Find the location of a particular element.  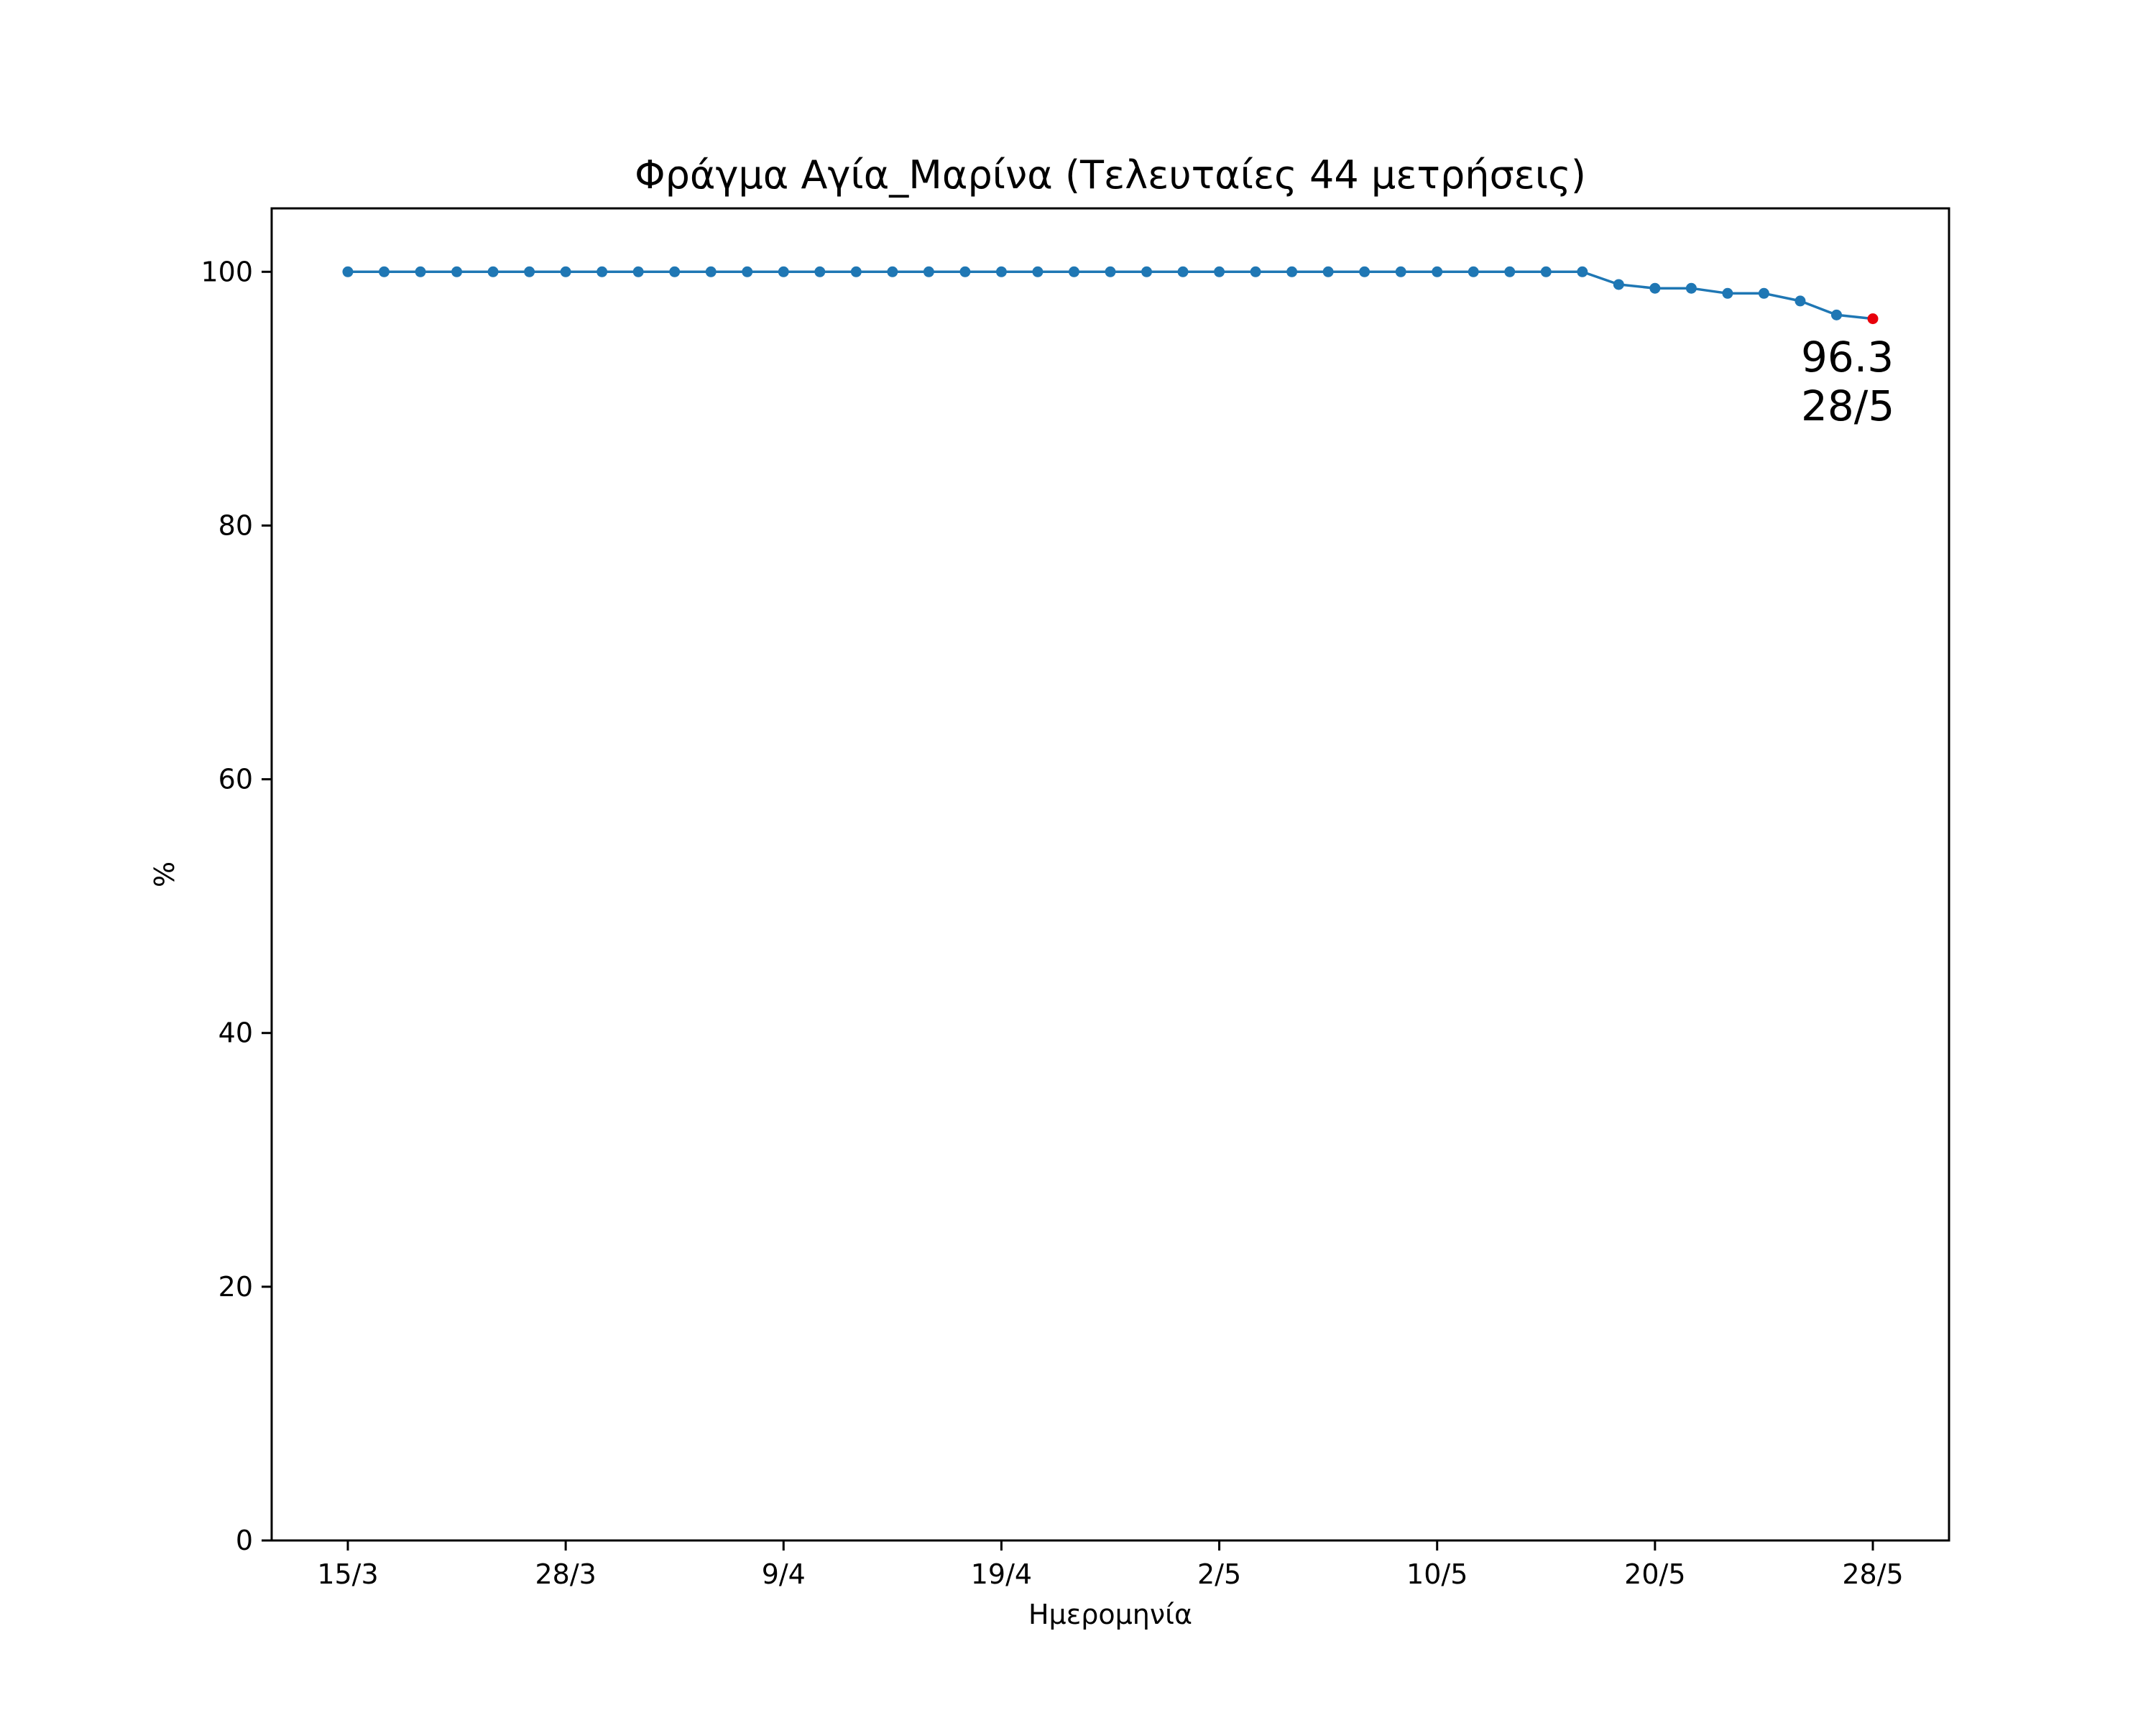

y-tick-label: 80 is located at coordinates (235, 525).